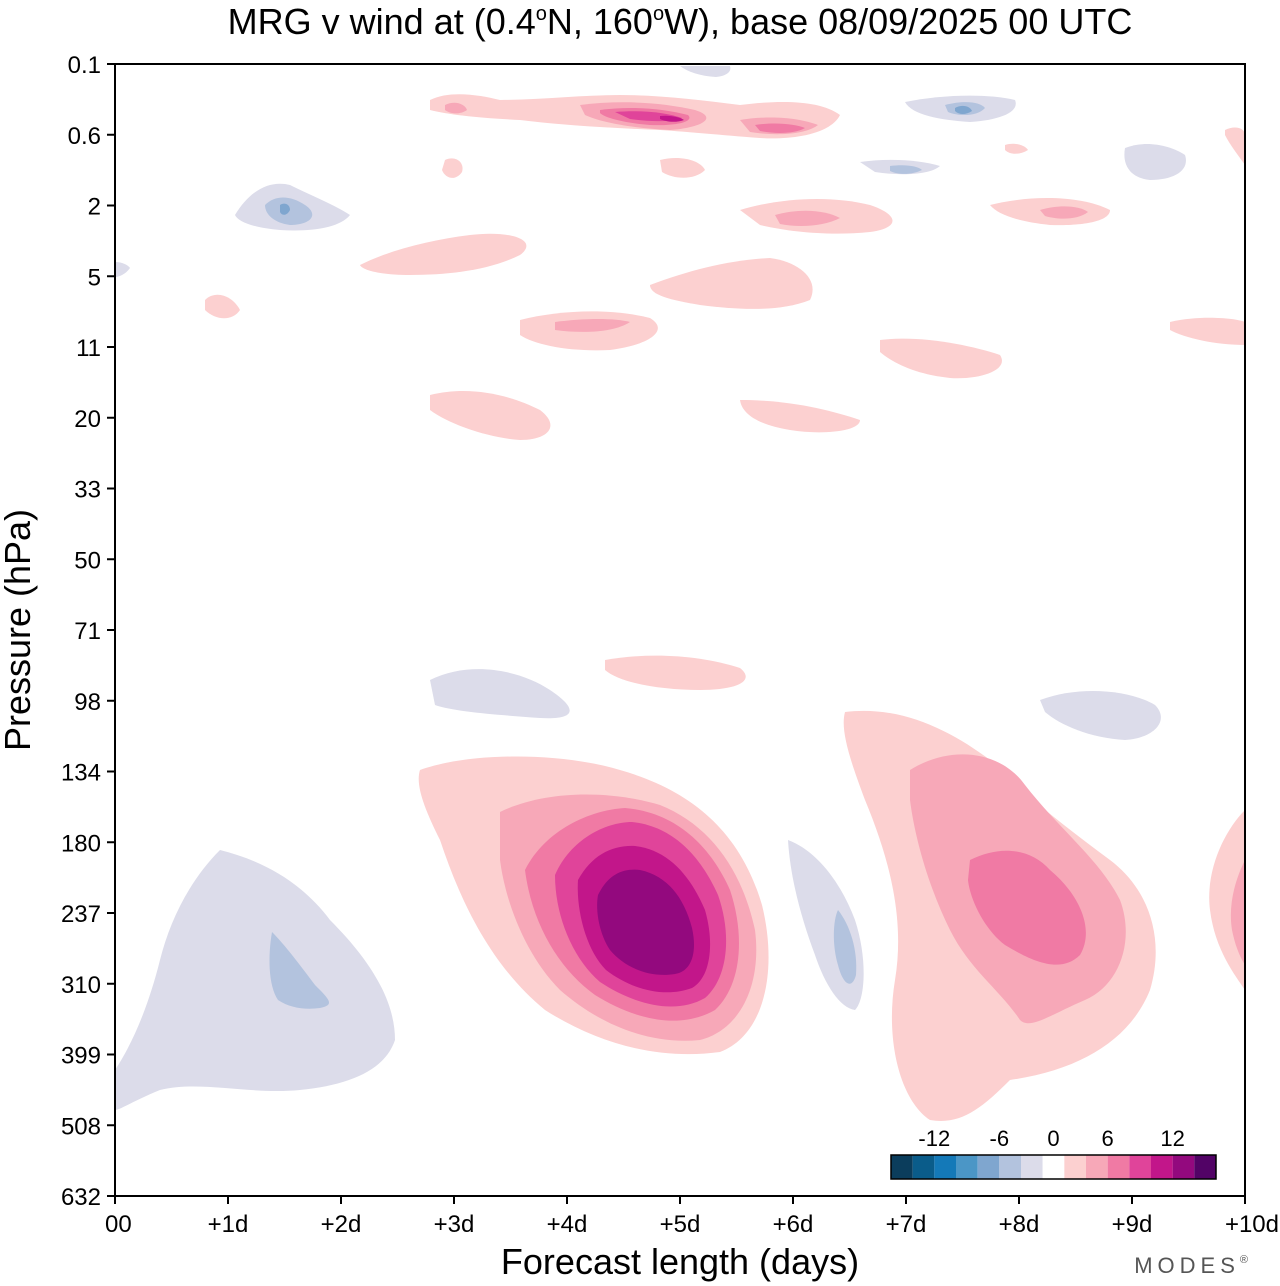 The image size is (1280, 1286). What do you see at coordinates (81, 1197) in the screenshot?
I see `y-tick-label: 632` at bounding box center [81, 1197].